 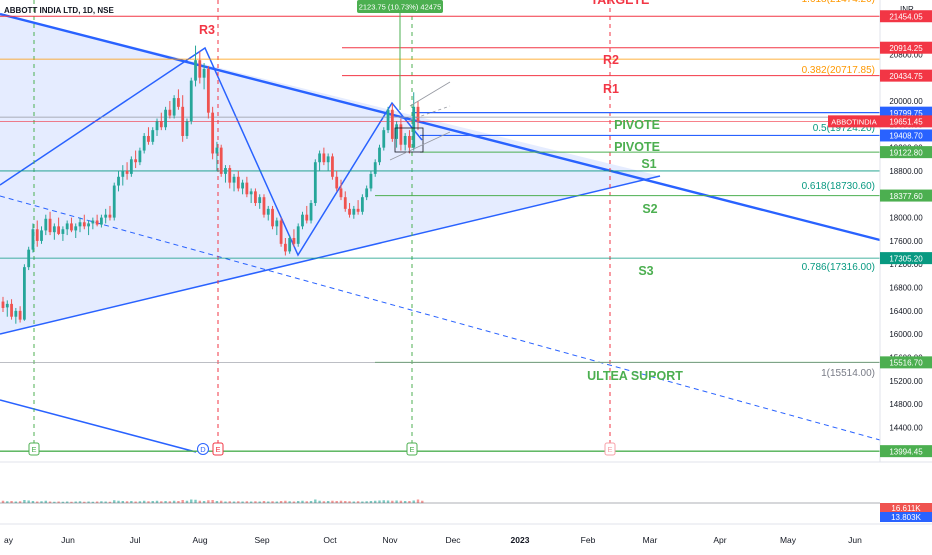 What do you see at coordinates (906, 122) in the screenshot?
I see `price-tag-label: 19651.45` at bounding box center [906, 122].